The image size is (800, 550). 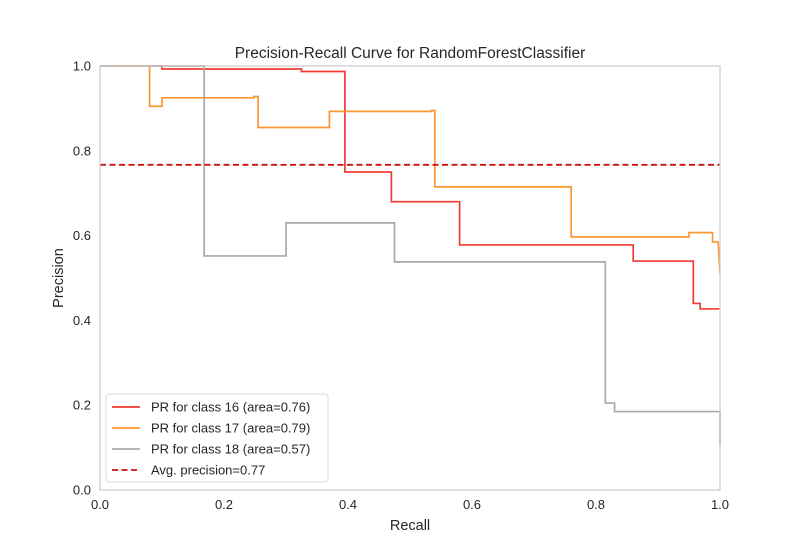 What do you see at coordinates (82, 490) in the screenshot?
I see `y-tick-label: 0.0` at bounding box center [82, 490].